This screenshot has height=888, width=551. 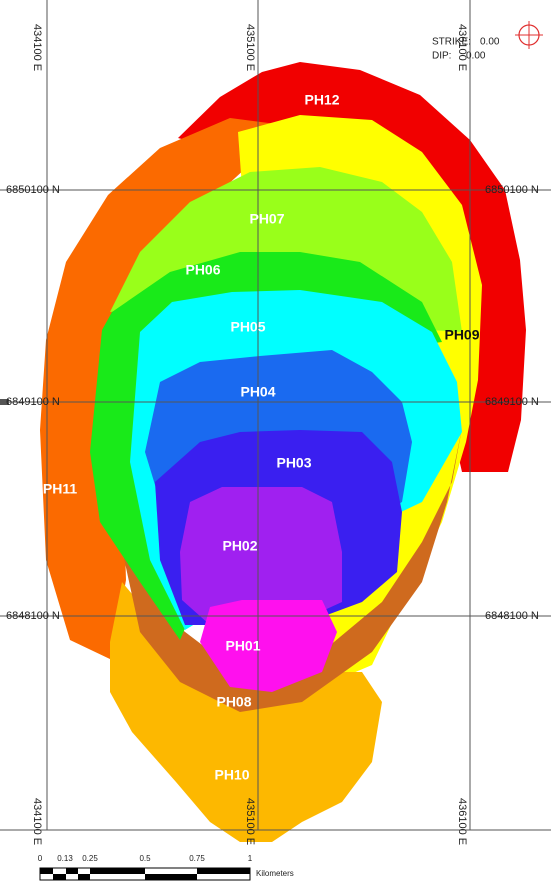 I want to click on phase-label: PH07, so click(x=266, y=219).